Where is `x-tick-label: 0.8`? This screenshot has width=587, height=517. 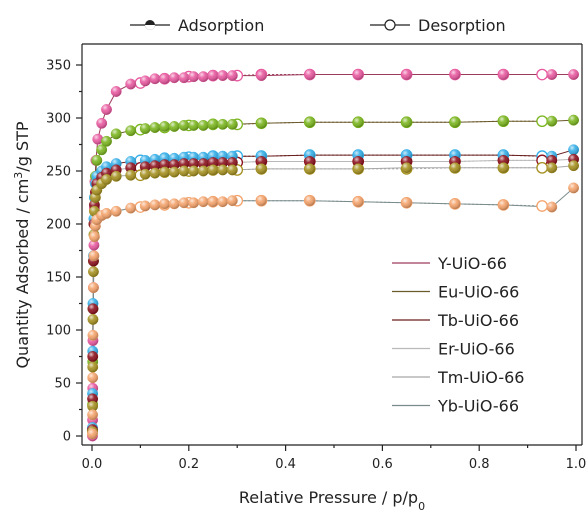
x-tick-label: 0.8 is located at coordinates (479, 464).